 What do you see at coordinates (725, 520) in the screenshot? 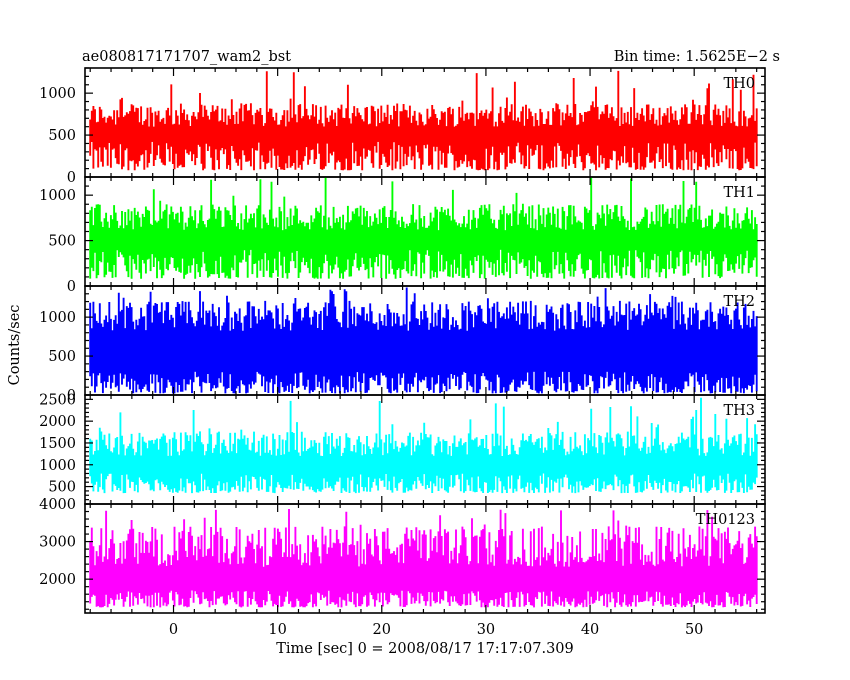
I see `panel-label-th0123: TH0123` at bounding box center [725, 520].